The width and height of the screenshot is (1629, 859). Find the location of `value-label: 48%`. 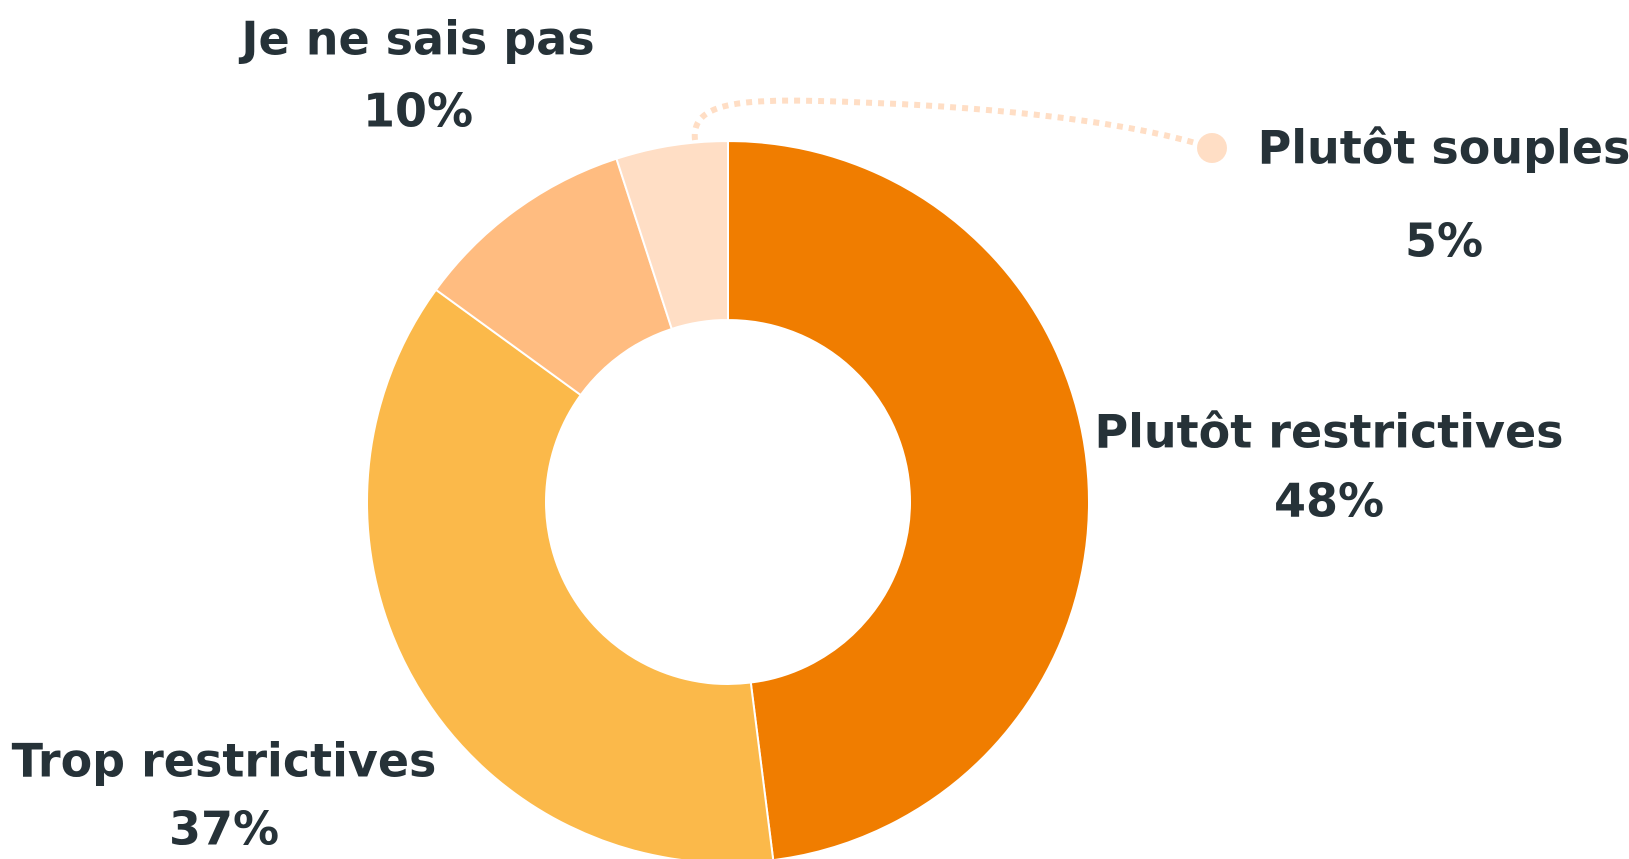

value-label: 48% is located at coordinates (1329, 501).